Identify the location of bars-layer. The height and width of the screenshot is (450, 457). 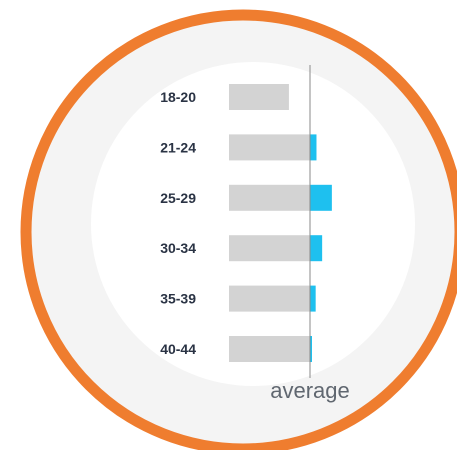
(280, 223).